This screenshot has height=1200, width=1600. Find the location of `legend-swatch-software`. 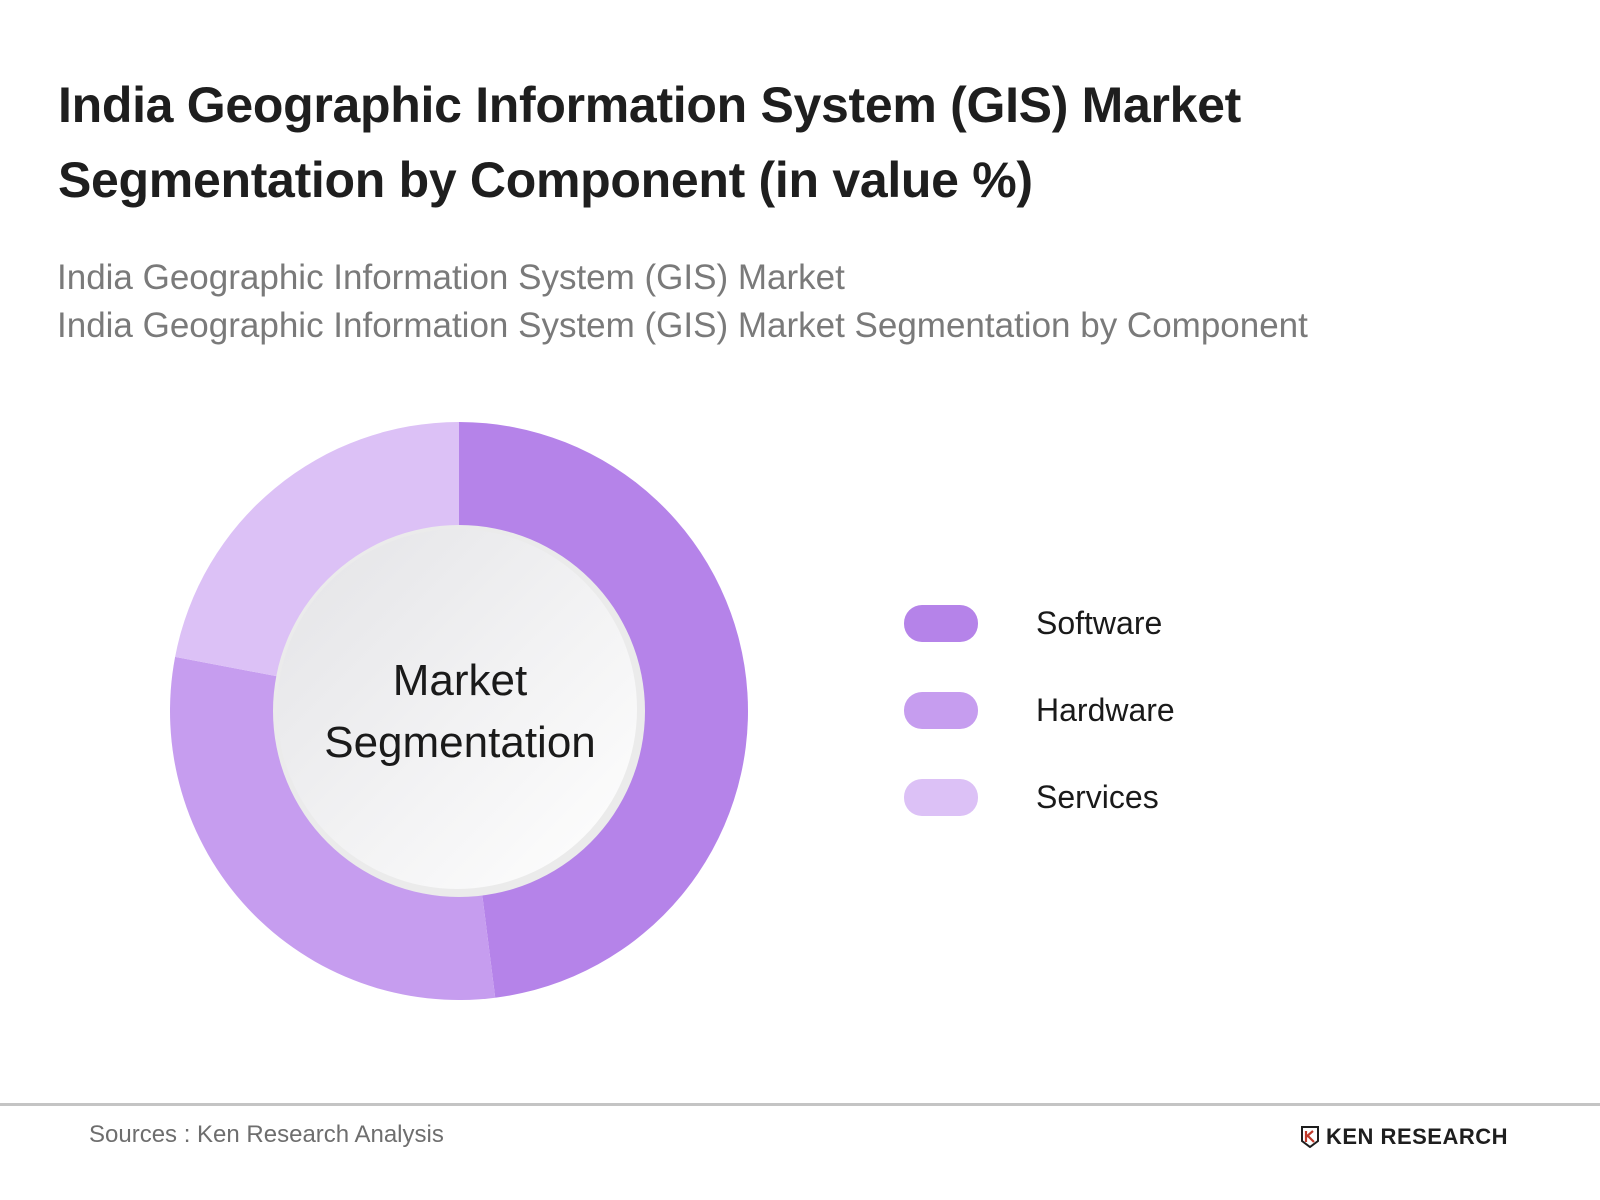

legend-swatch-software is located at coordinates (941, 623).